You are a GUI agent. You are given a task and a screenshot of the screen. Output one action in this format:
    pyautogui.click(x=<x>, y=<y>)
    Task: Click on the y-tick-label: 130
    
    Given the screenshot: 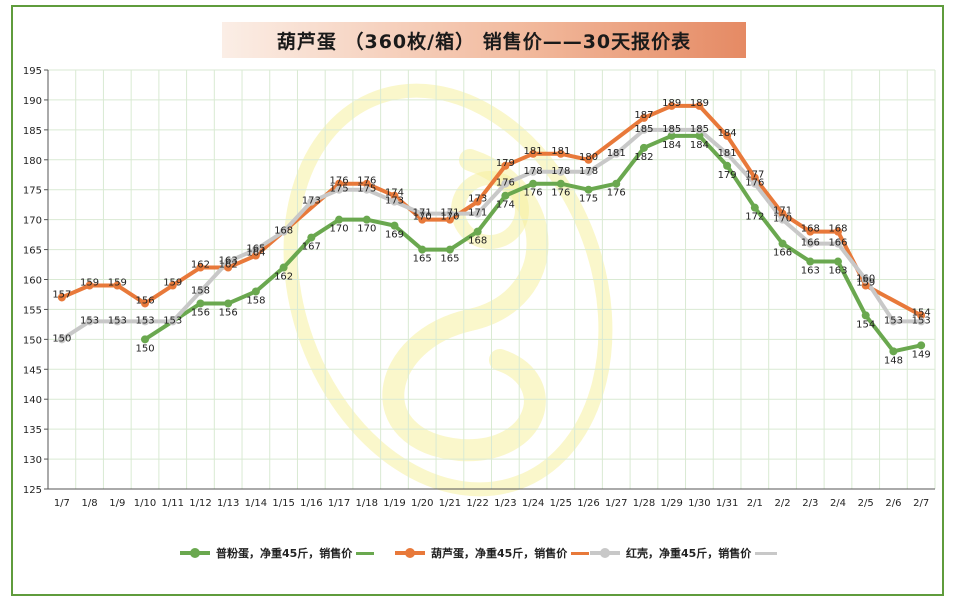 What is the action you would take?
    pyautogui.click(x=32, y=460)
    